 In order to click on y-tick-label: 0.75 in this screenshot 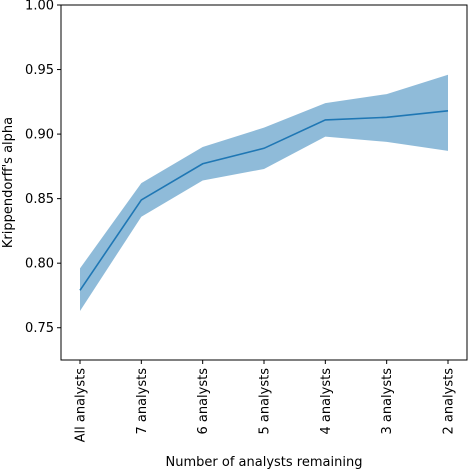, I will do `click(39, 328)`.